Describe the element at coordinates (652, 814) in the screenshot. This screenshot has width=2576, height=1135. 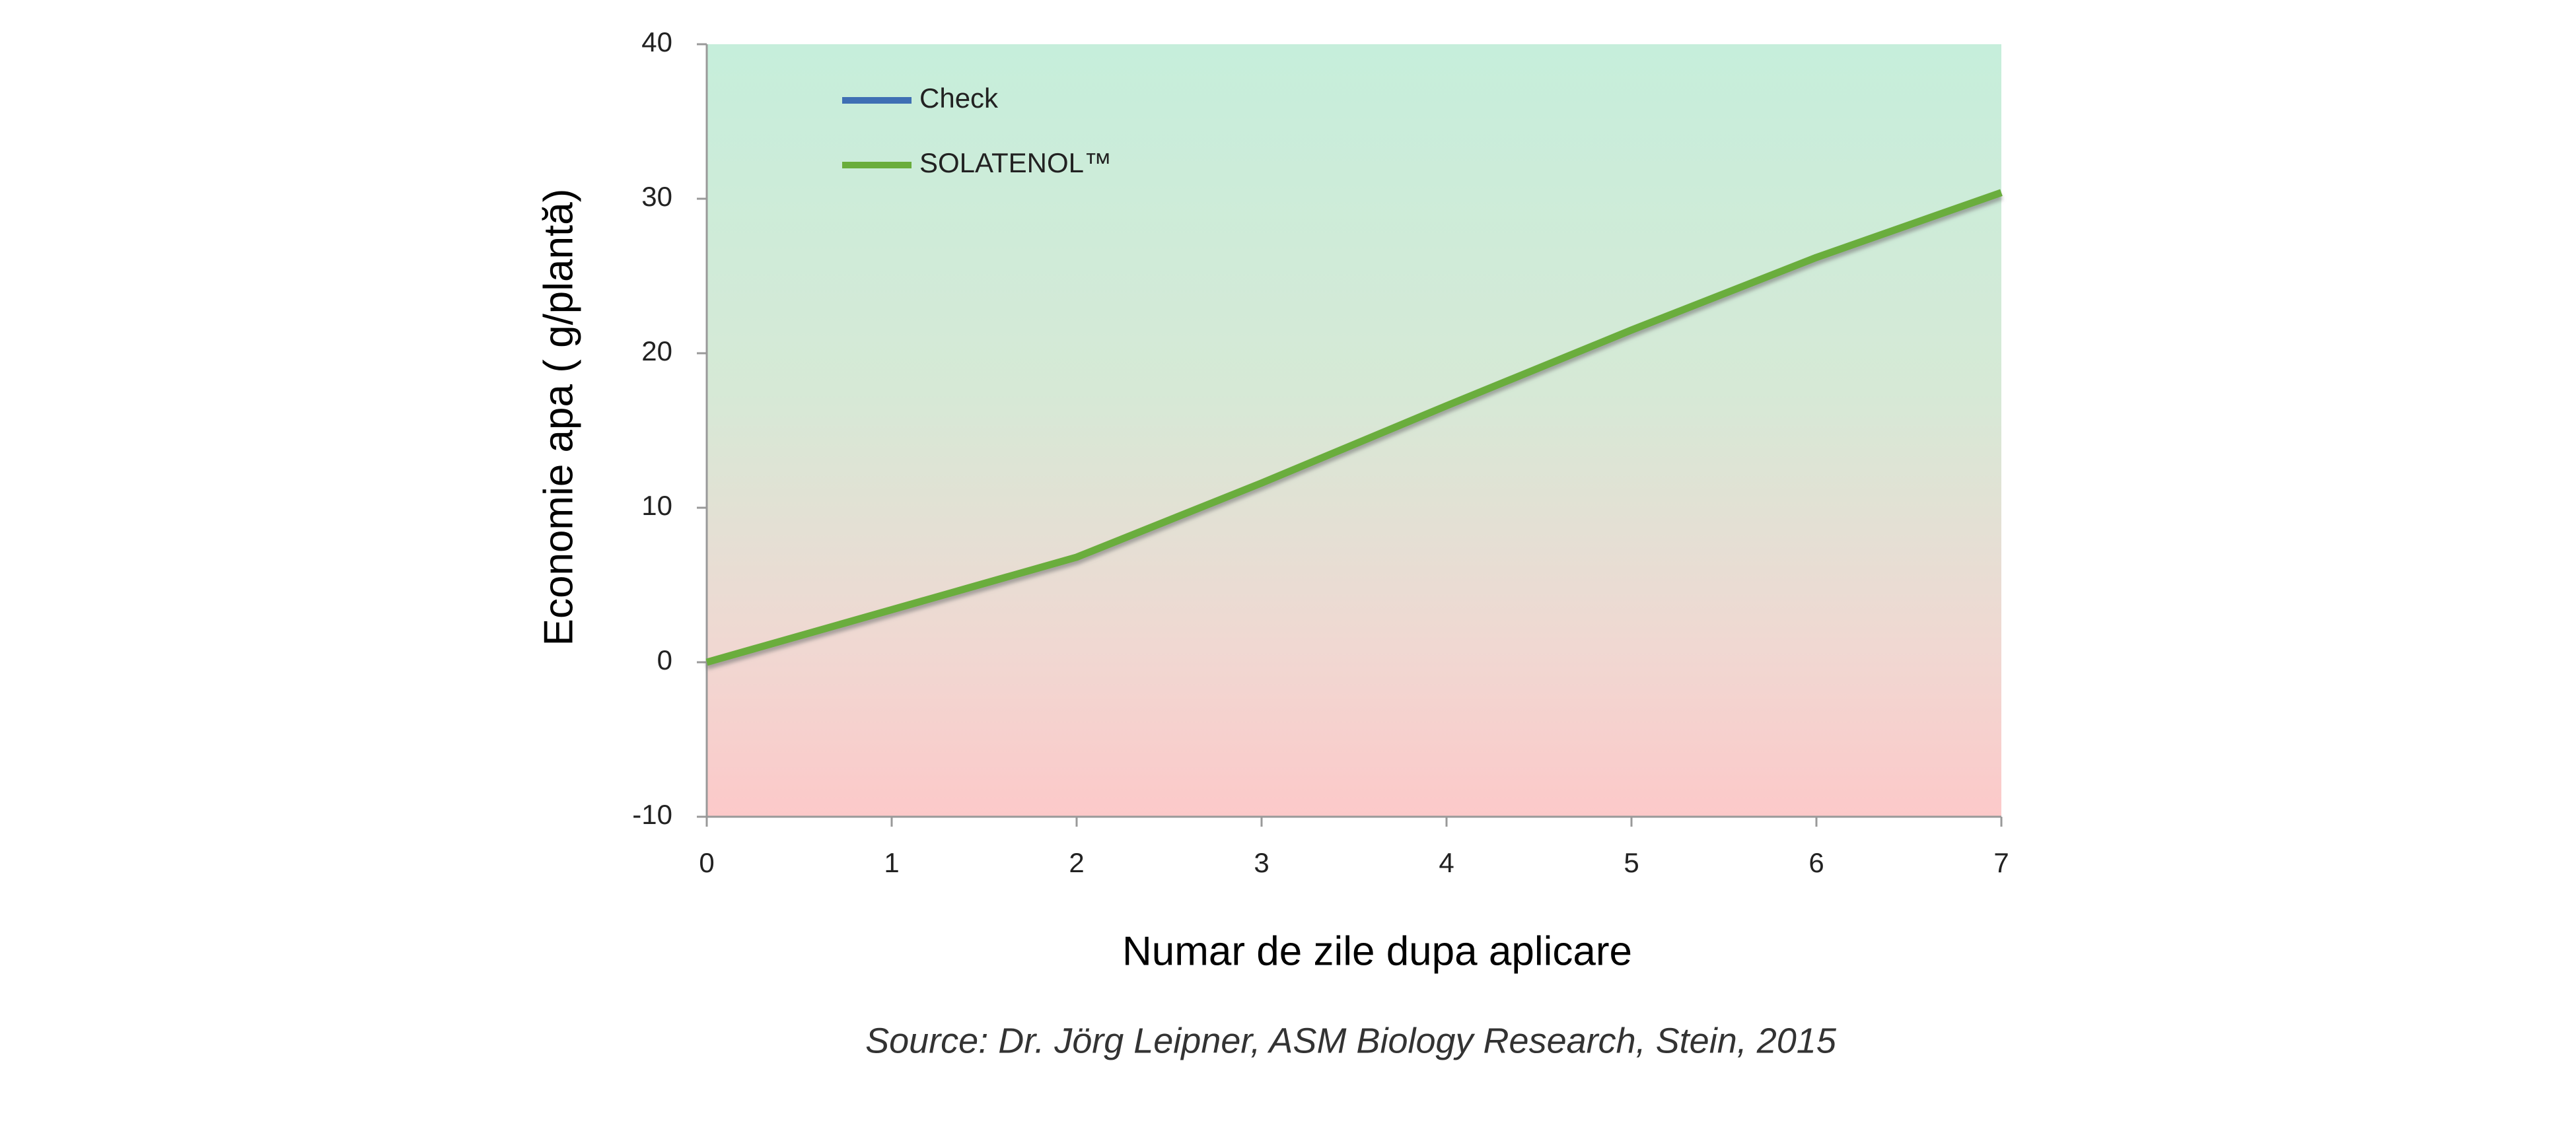
I see `y-tick-label: -10` at that location.